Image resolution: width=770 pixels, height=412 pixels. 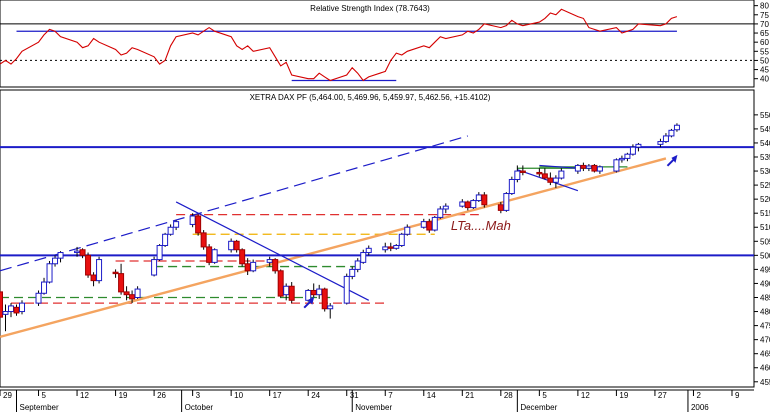 What do you see at coordinates (765, 171) in the screenshot?
I see `price-tick-label: 5300` at bounding box center [765, 171].